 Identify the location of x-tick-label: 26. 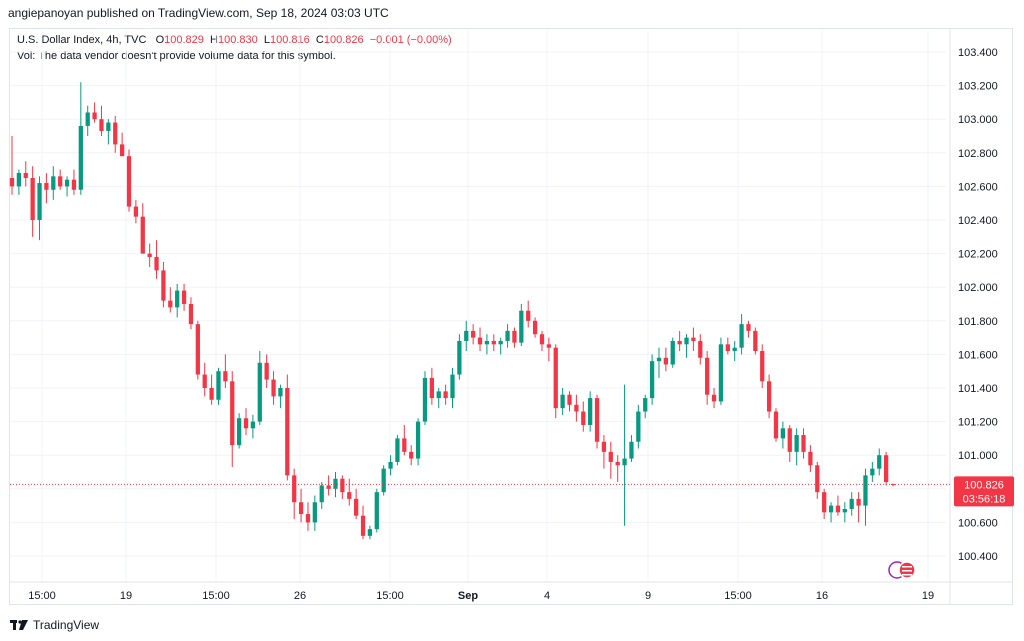
(300, 596).